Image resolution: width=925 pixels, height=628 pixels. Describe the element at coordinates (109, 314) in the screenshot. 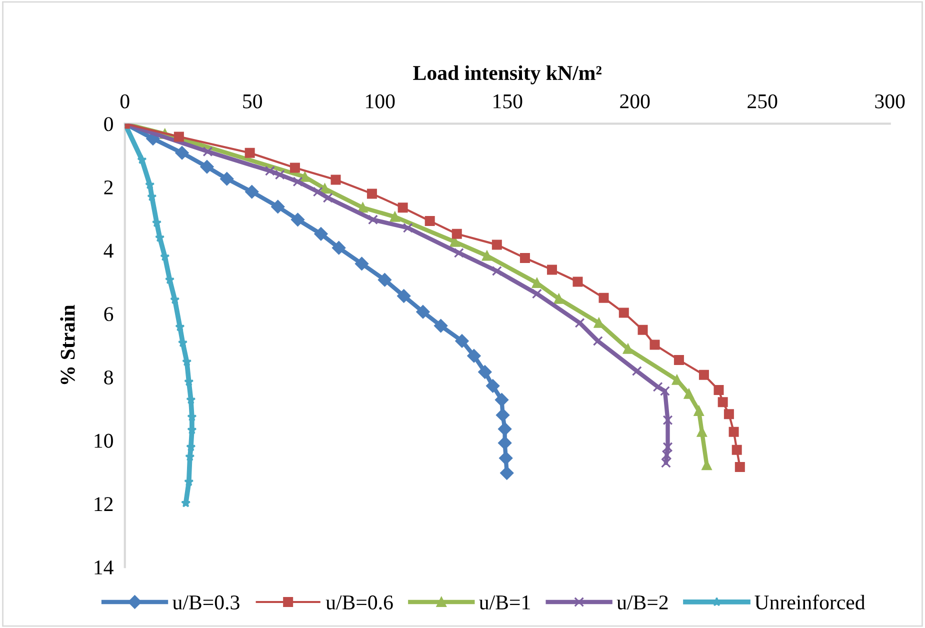

I see `y-tick-label: 6` at that location.